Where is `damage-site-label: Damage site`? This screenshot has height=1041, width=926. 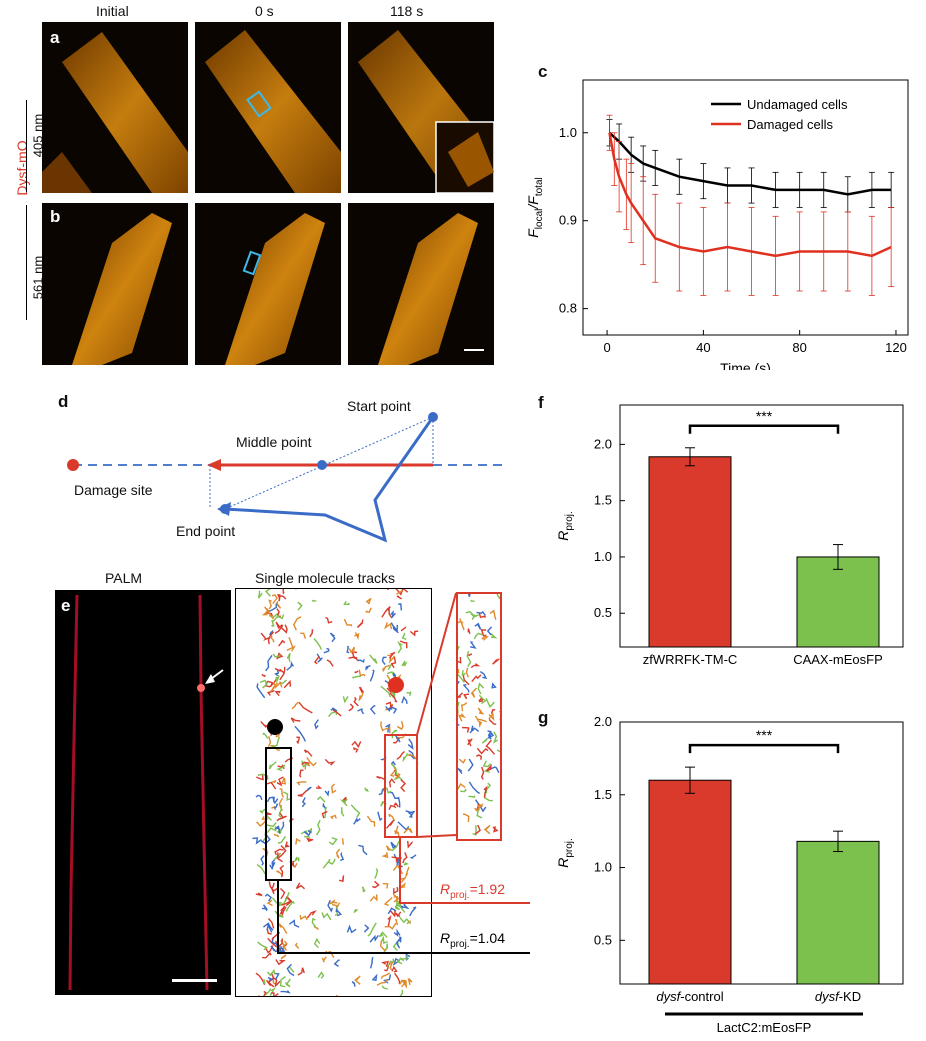 damage-site-label: Damage site is located at coordinates (113, 490).